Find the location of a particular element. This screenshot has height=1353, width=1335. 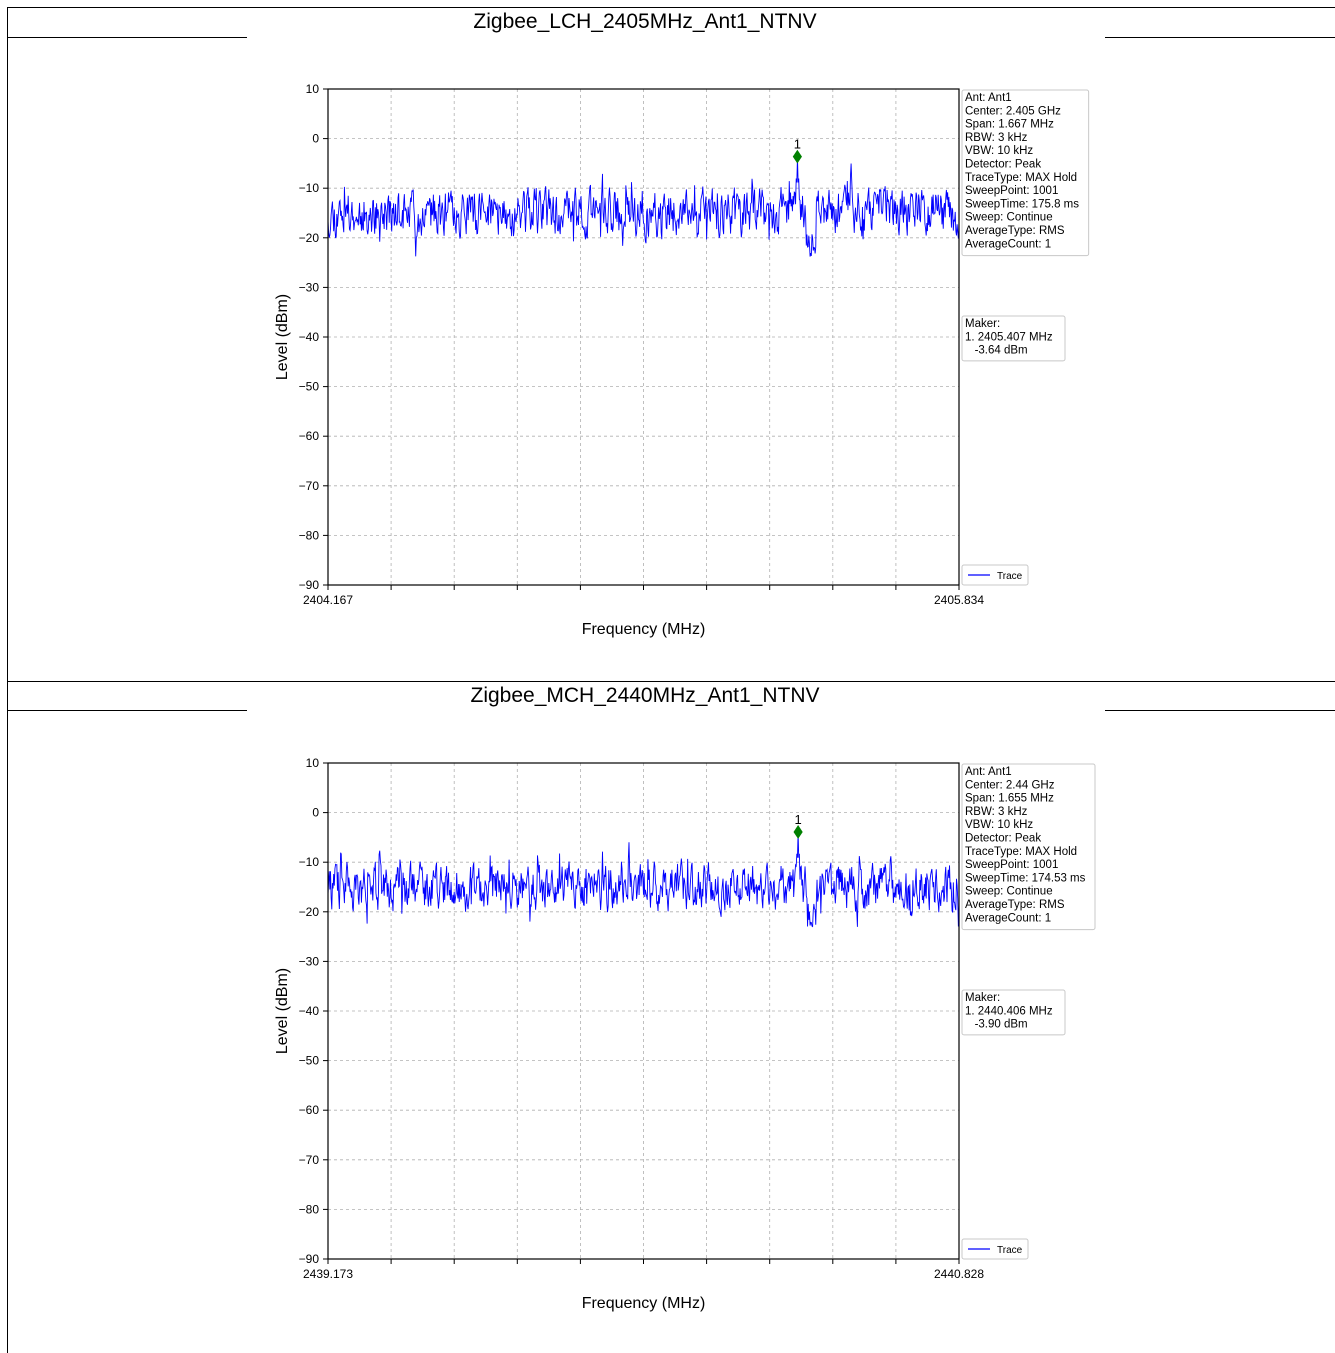

settings-line: Span: 1.655 MHz is located at coordinates (1009, 799).